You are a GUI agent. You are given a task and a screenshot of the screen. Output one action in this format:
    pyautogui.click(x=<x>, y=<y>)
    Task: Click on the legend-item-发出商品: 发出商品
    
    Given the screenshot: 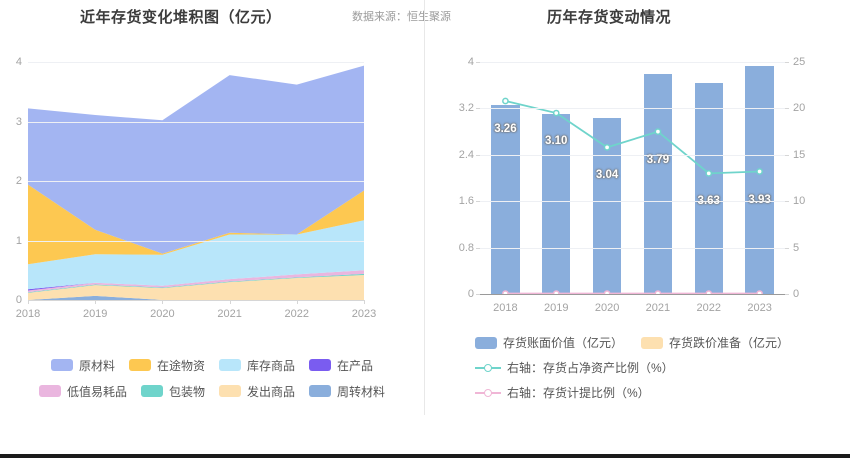 What is the action you would take?
    pyautogui.click(x=257, y=391)
    